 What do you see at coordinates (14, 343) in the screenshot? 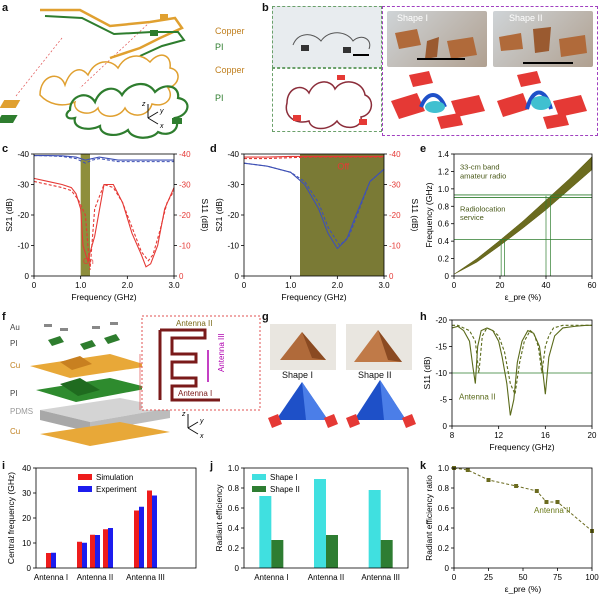
I see `layer-pi-label-1: PI` at bounding box center [14, 343].